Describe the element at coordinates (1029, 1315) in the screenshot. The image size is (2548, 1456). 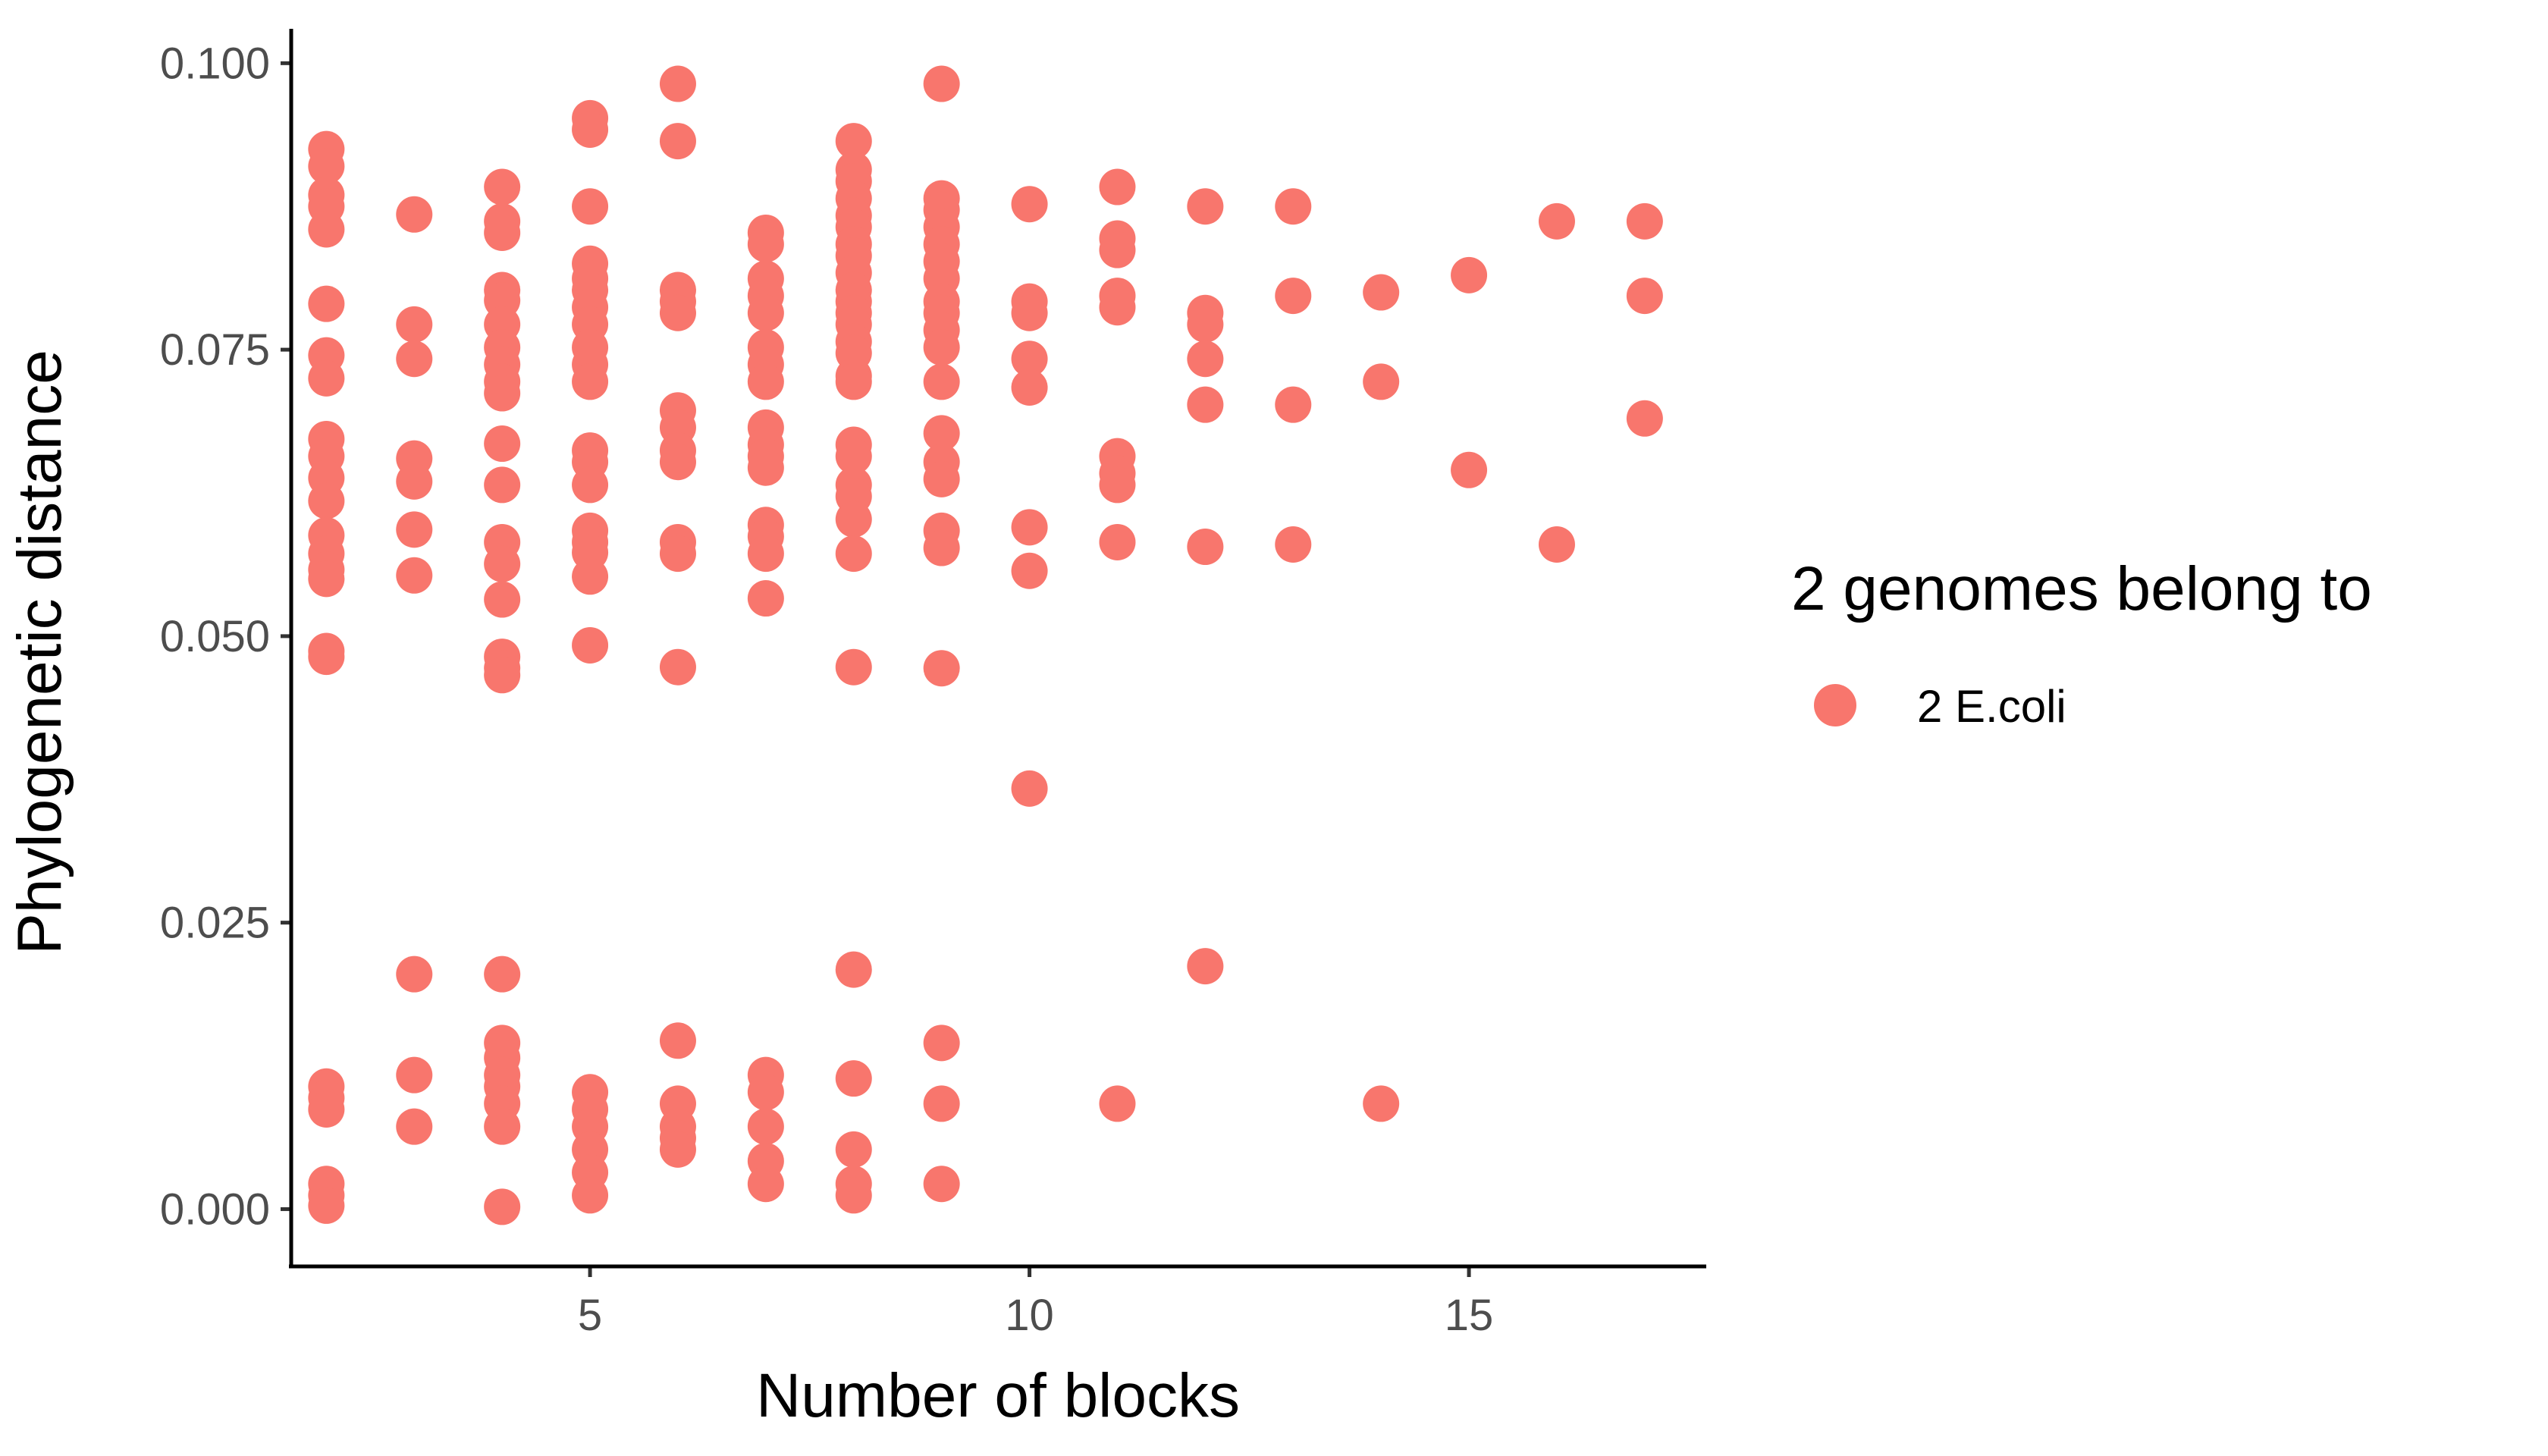
I see `x-tick-label: 10` at that location.